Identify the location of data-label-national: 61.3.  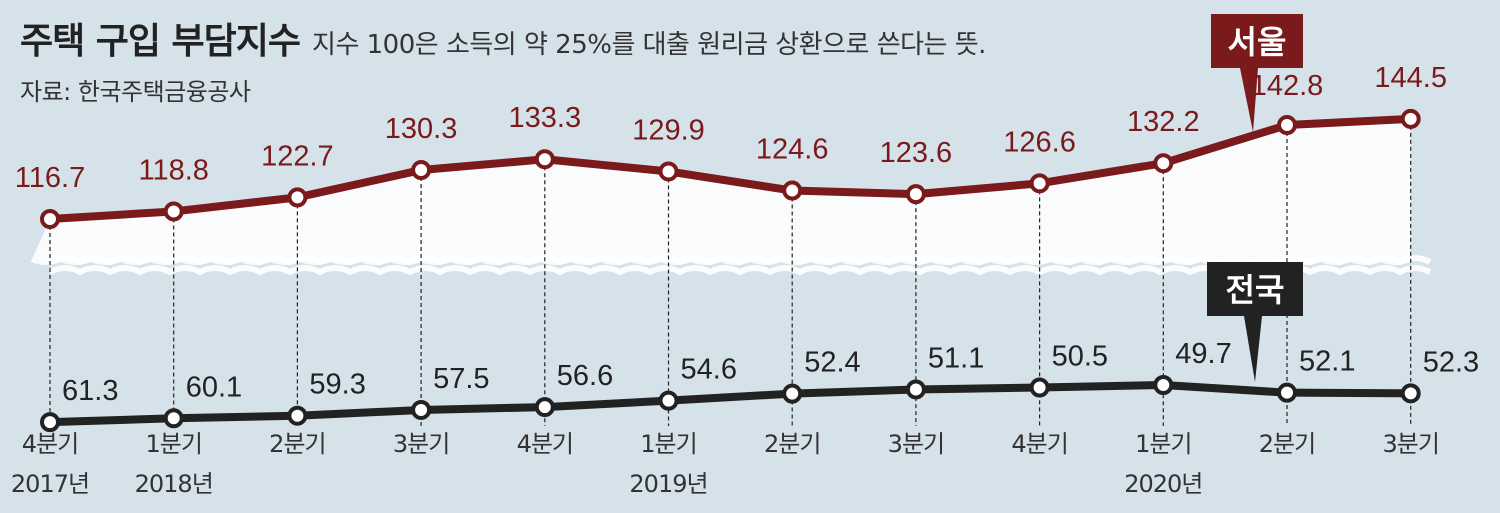
(90, 391).